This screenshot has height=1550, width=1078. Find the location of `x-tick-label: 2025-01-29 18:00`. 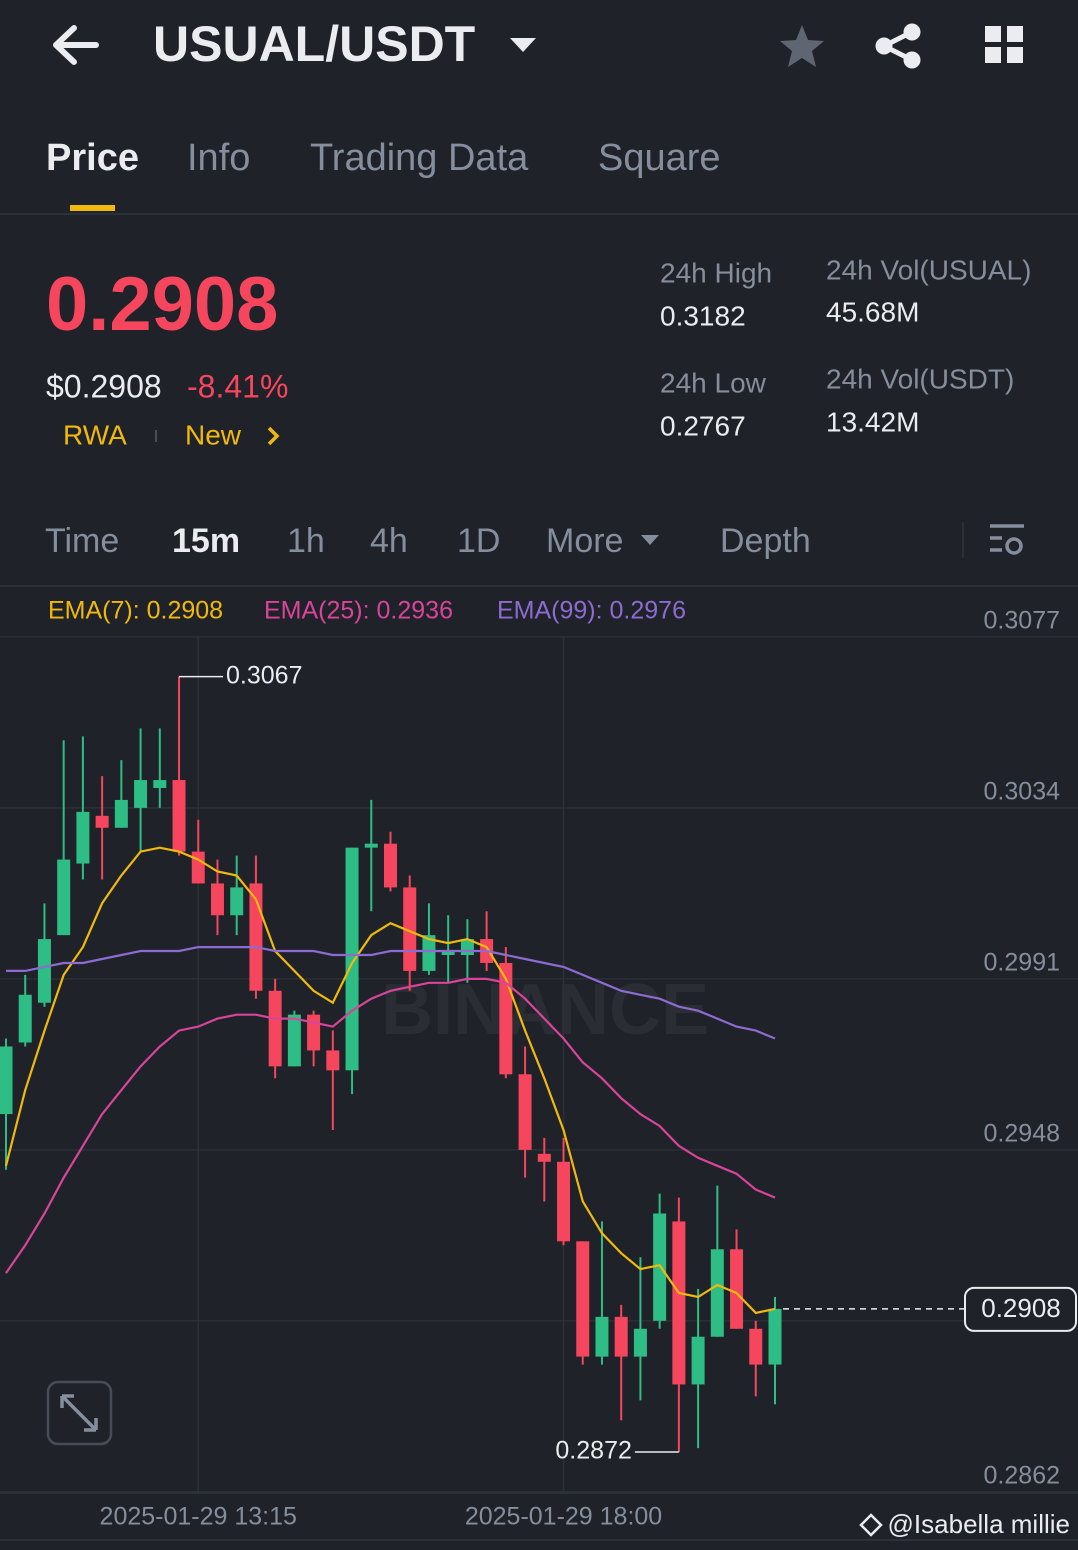

x-tick-label: 2025-01-29 18:00 is located at coordinates (563, 1517).